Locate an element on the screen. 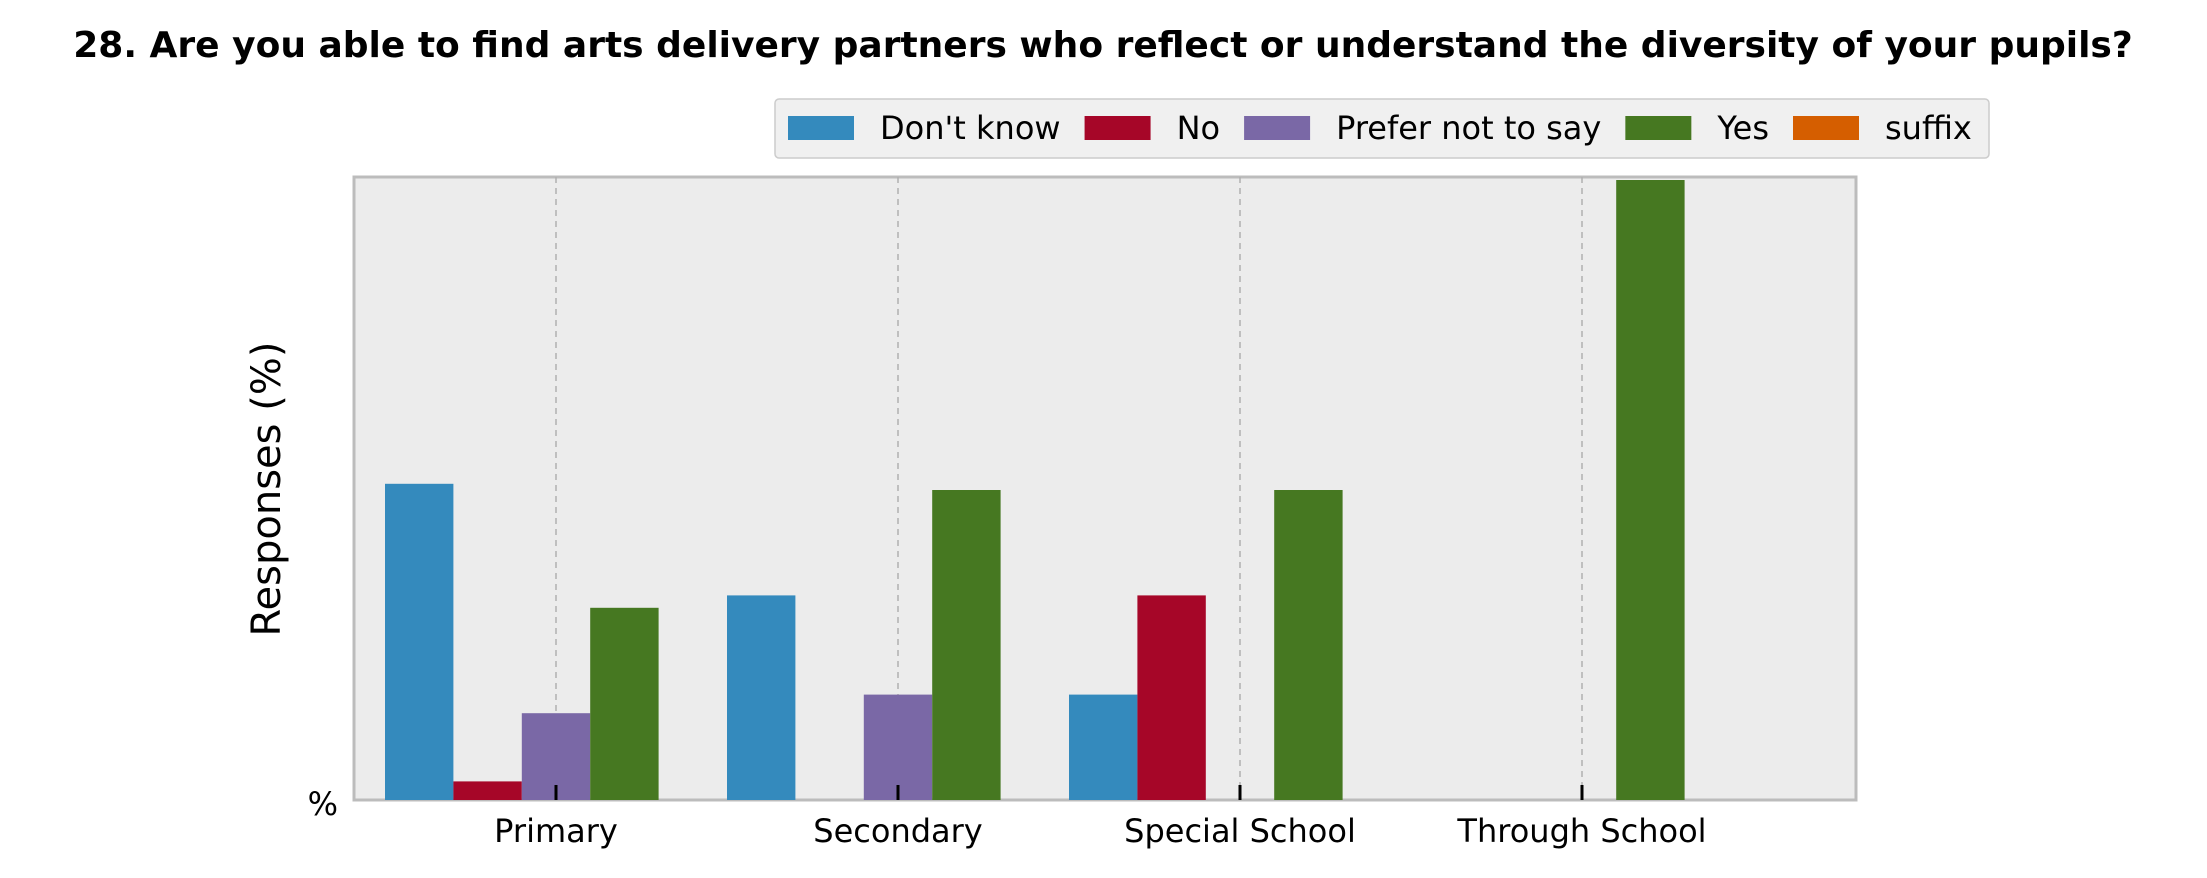  x-tick-label: Through School is located at coordinates (1581, 831).